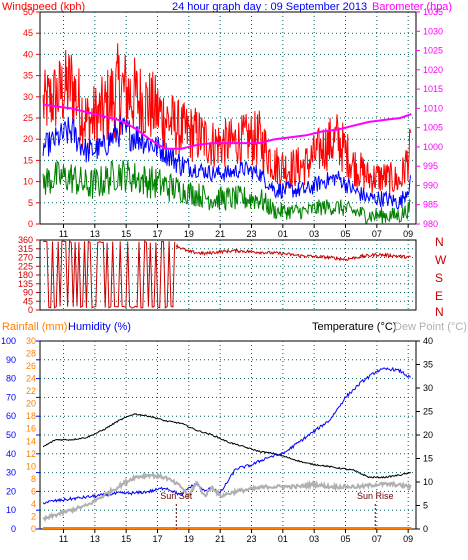  I want to click on rain-y-tick-label: 14, so click(31, 441).